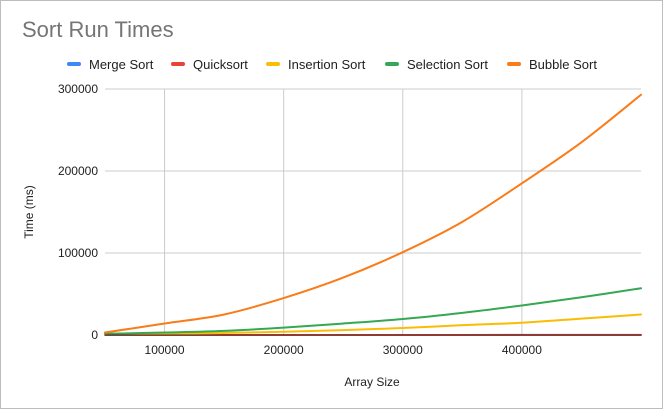  What do you see at coordinates (392, 64) in the screenshot?
I see `legend-swatch-selection-sort` at bounding box center [392, 64].